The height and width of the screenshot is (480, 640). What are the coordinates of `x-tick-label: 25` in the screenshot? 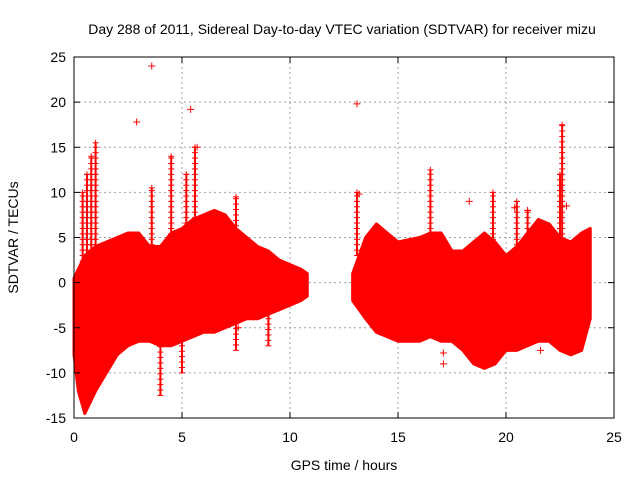 It's located at (614, 437).